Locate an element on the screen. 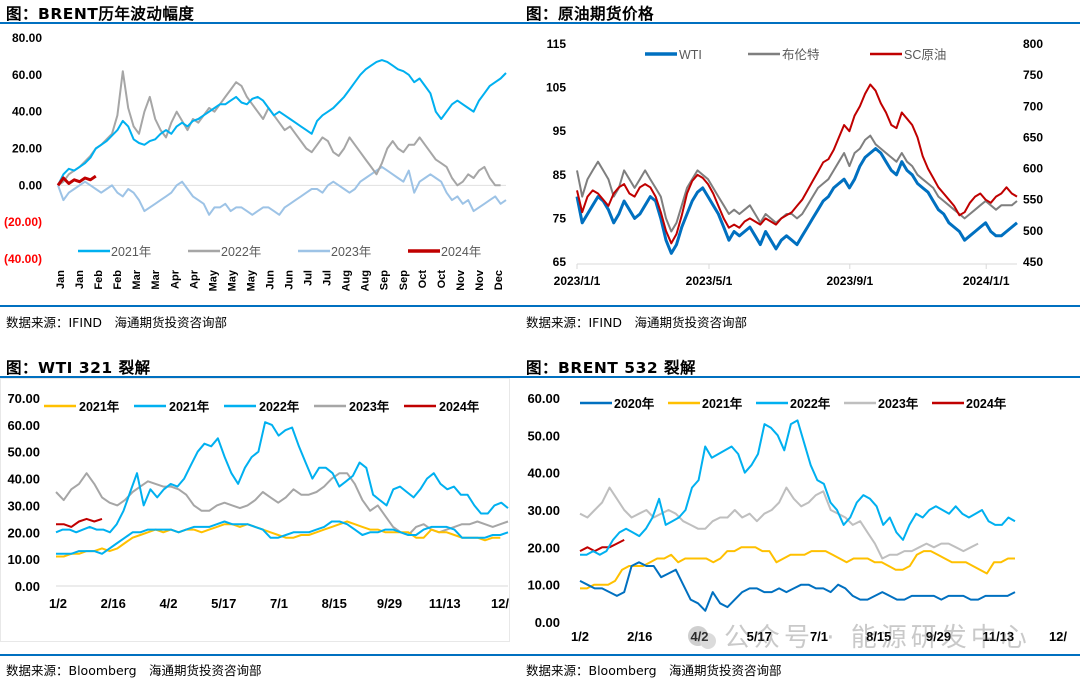 The image size is (1080, 681). x-tick-label: Sep is located at coordinates (404, 280).